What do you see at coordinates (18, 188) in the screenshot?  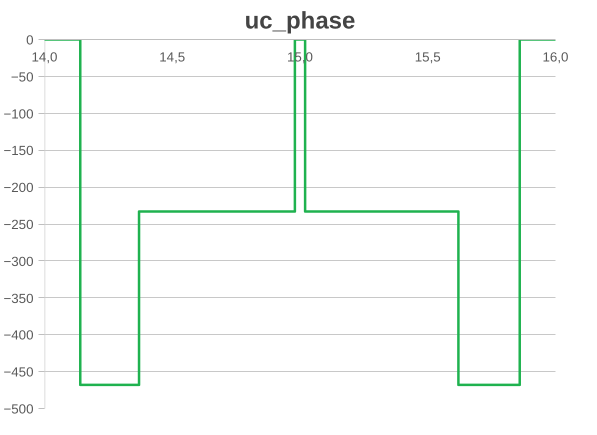 I see `y-tick-label: −200` at bounding box center [18, 188].